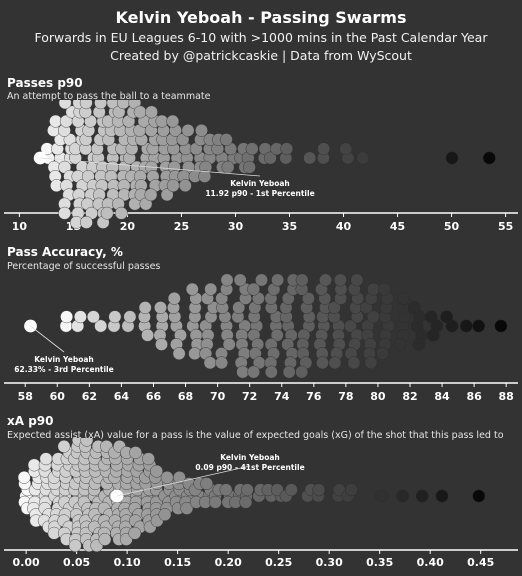  What do you see at coordinates (480, 562) in the screenshot?
I see `x-tick-label: 0.45` at bounding box center [480, 562].